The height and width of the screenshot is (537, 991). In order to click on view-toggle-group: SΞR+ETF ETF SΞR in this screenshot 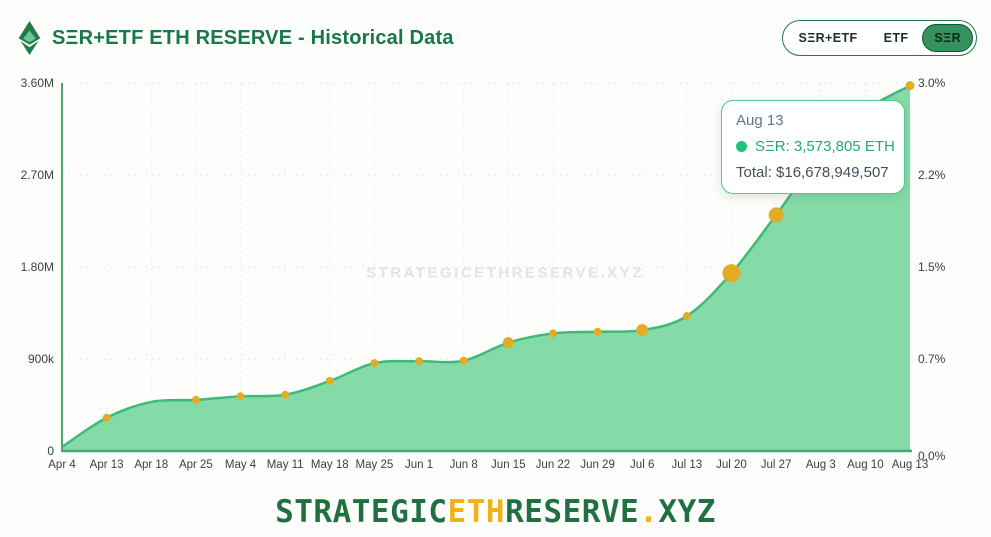, I will do `click(879, 38)`.